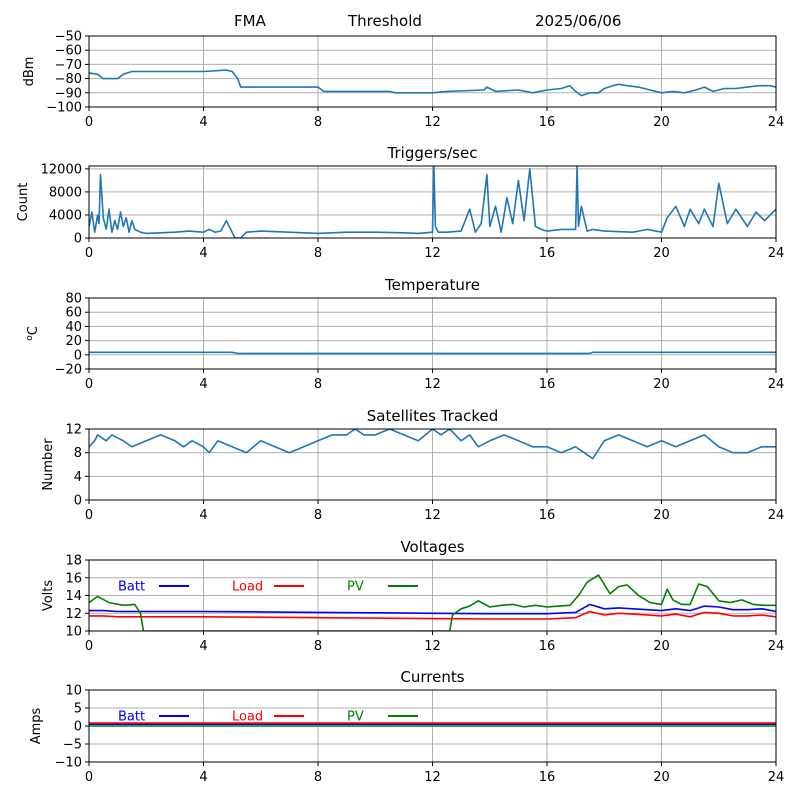 The image size is (800, 800). I want to click on panel-1: 0 4 8 12 16 20 24 −50−60−70−80−90−100 dBm, so click(403, 80).